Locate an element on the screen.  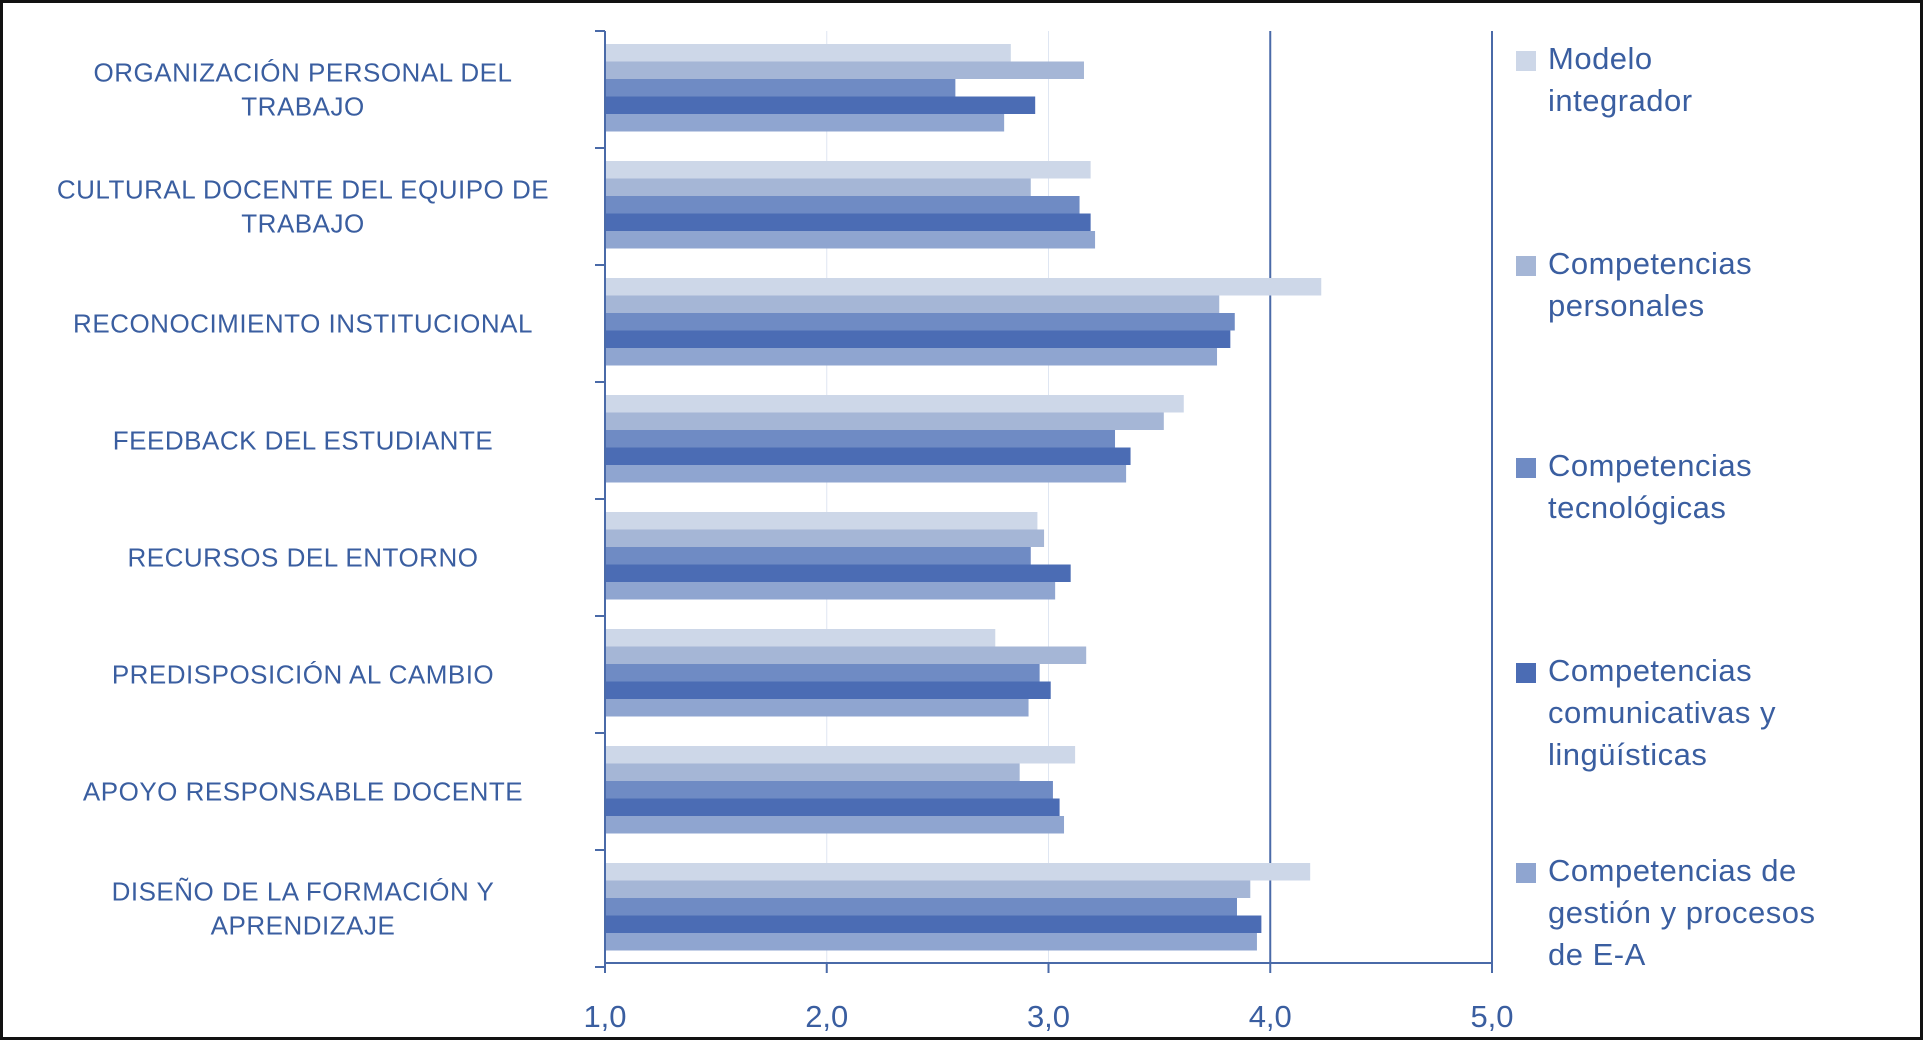
x-tick-label: 2,0 is located at coordinates (826, 1016).